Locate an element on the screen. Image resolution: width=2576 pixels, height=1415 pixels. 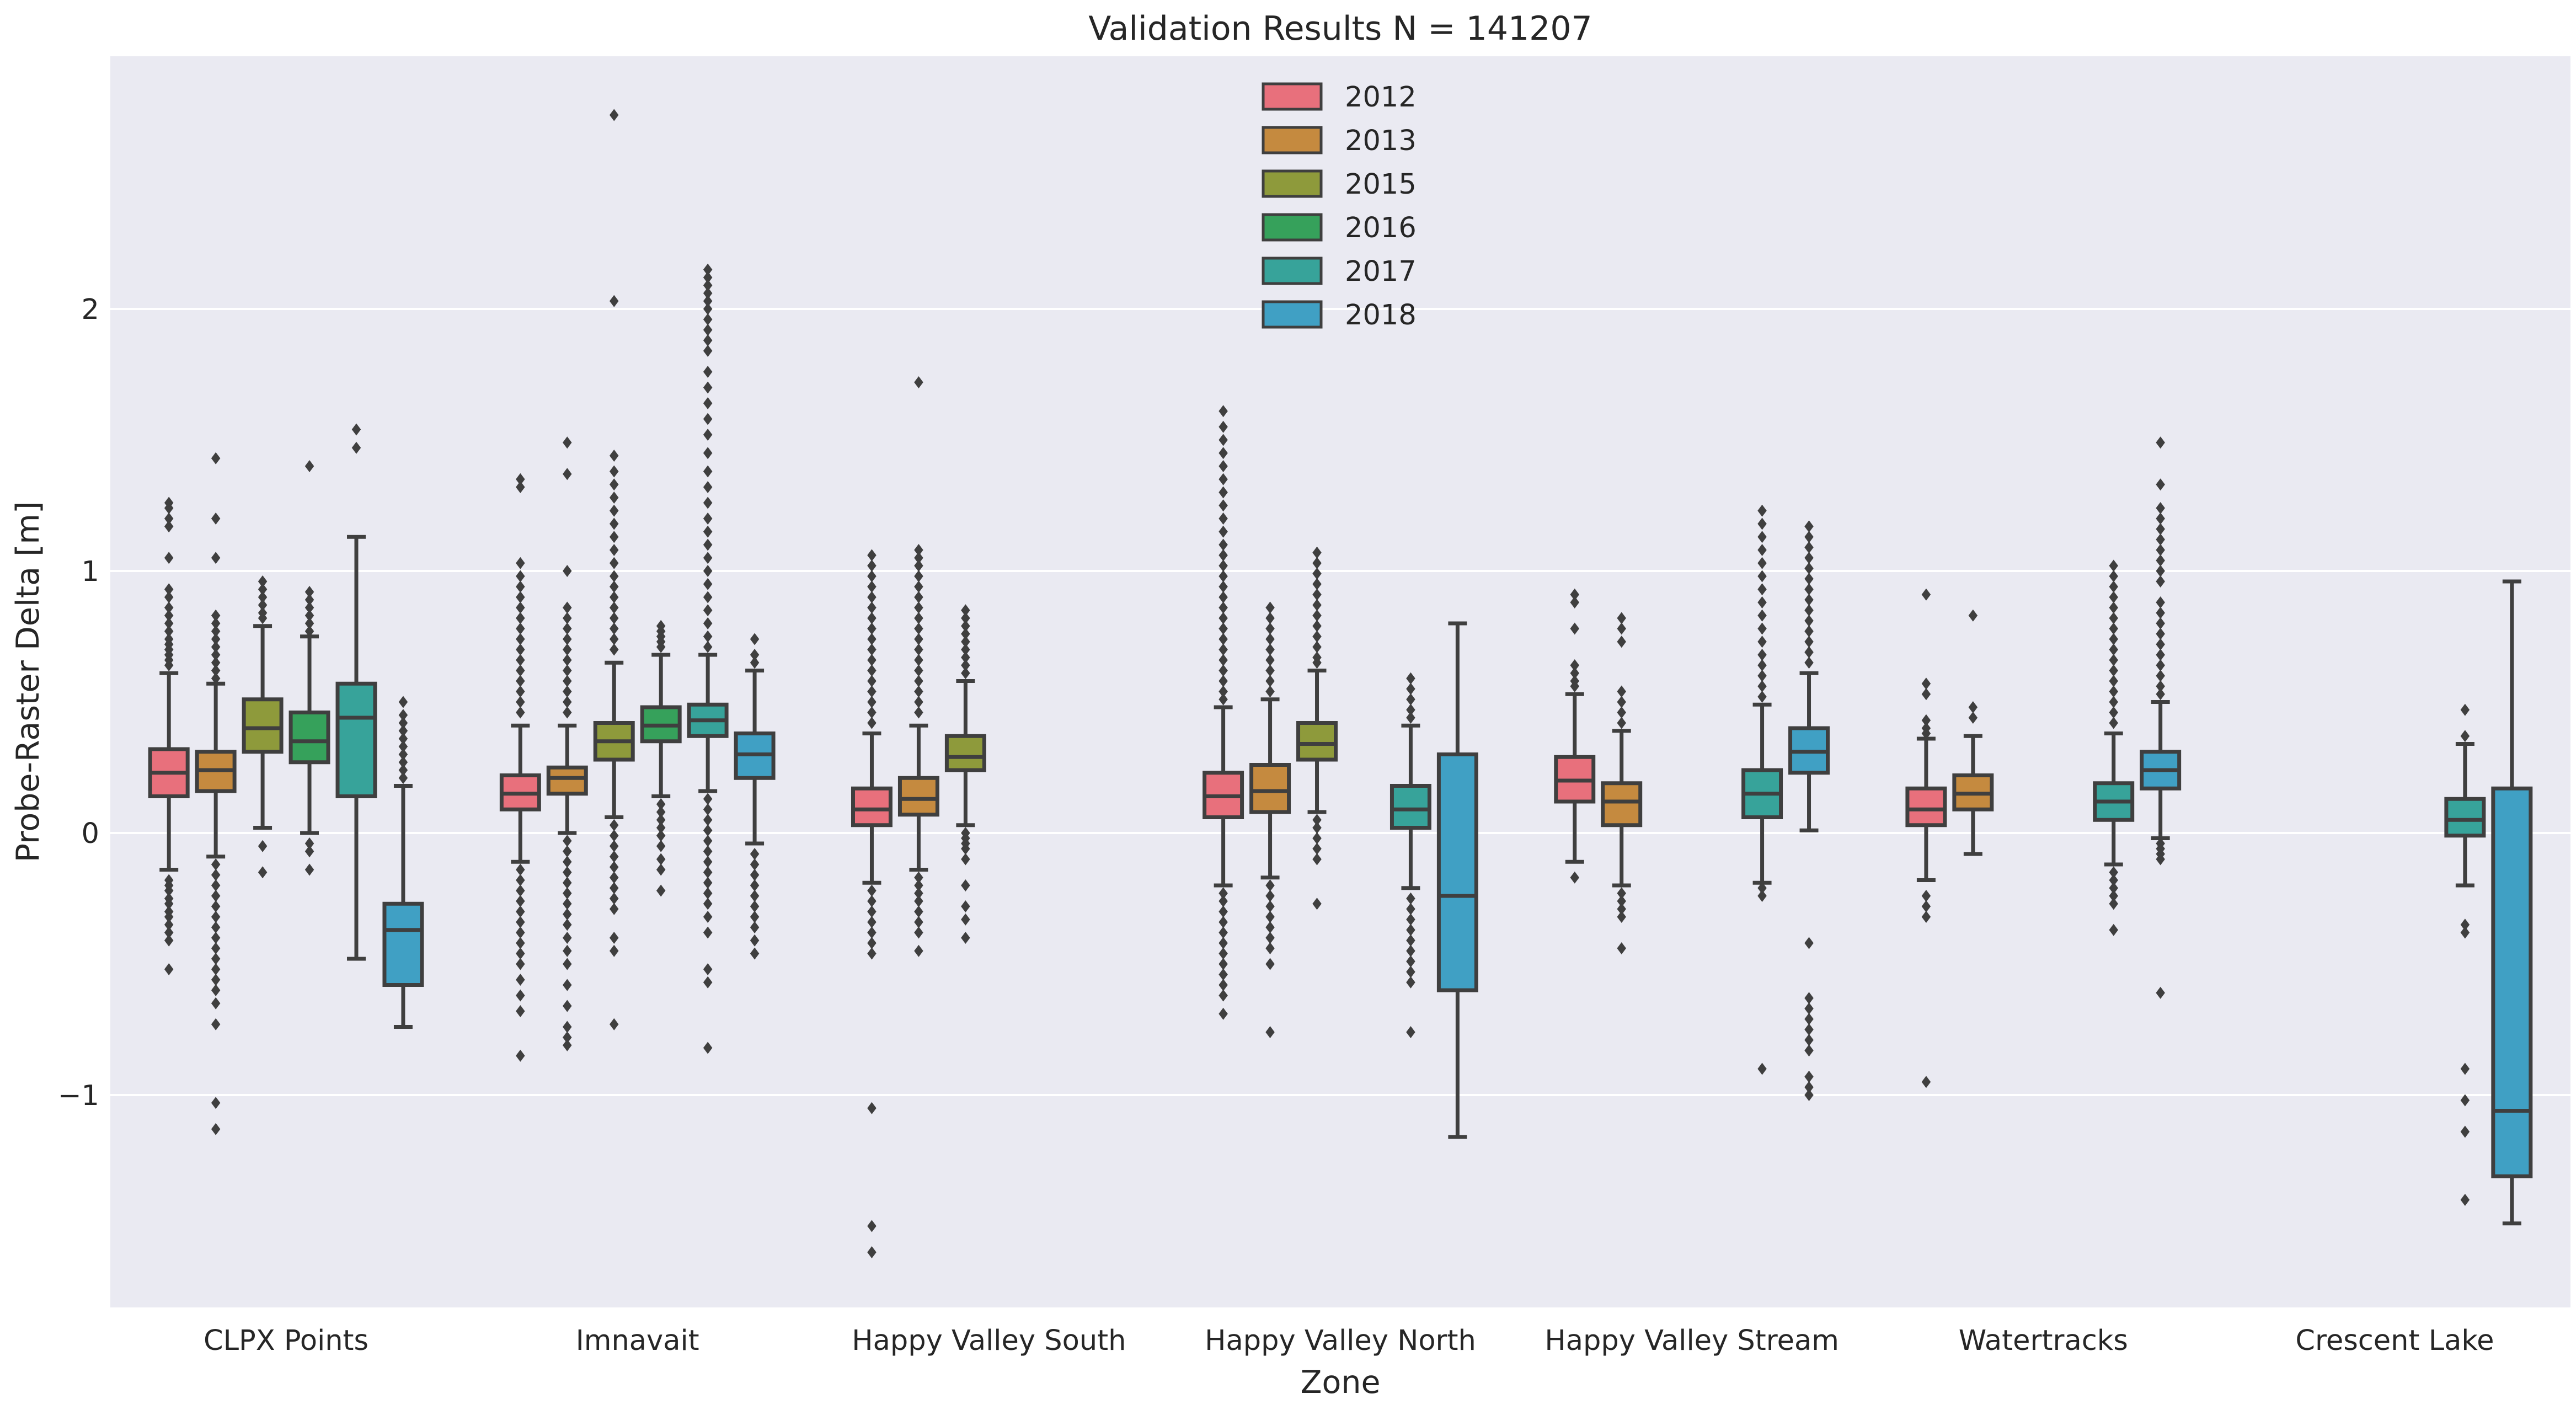
legend-swatch is located at coordinates (1292, 97).